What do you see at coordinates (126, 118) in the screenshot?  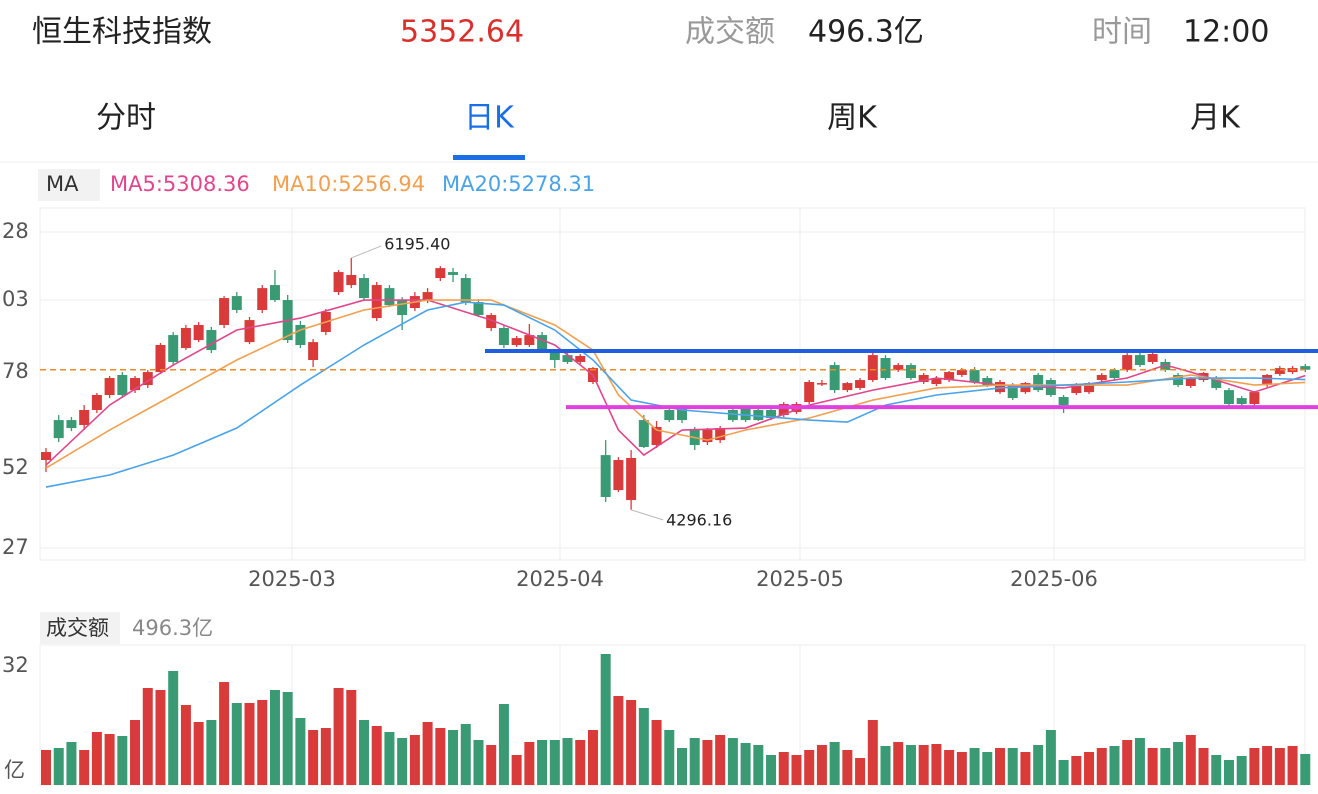 I see `tab: 分时` at bounding box center [126, 118].